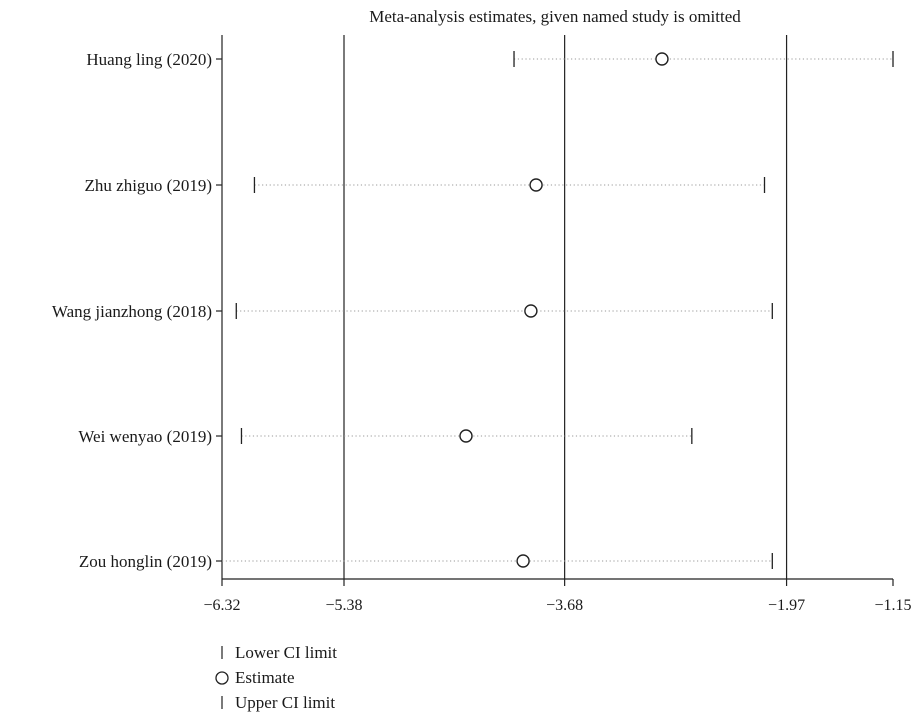  What do you see at coordinates (564, 605) in the screenshot?
I see `x-tick-label-2: −3.68` at bounding box center [564, 605].